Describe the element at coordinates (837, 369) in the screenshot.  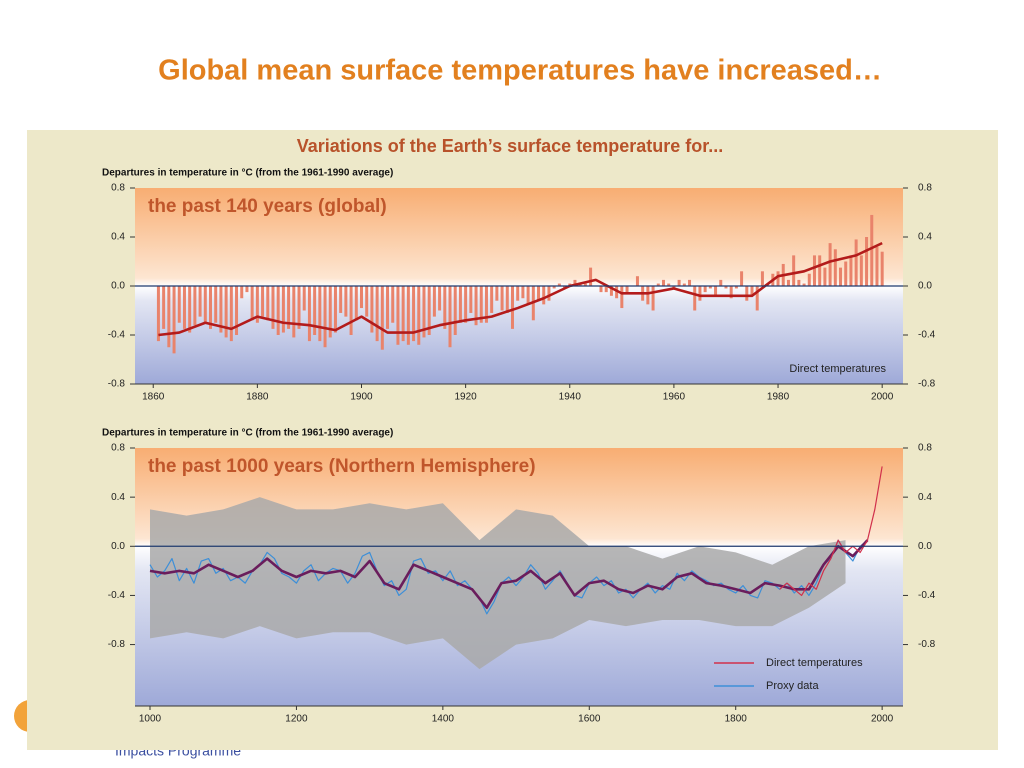
I see `annotation: Direct temperatures` at that location.